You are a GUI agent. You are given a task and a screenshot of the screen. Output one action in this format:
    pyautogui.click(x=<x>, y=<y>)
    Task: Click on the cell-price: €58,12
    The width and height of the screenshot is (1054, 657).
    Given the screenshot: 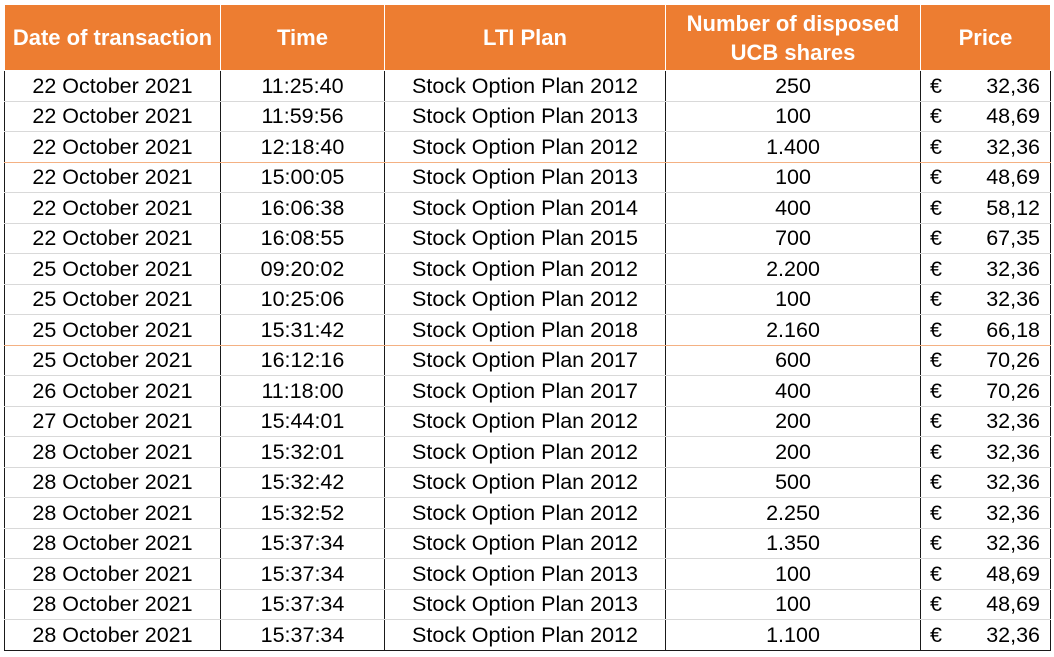 What is the action you would take?
    pyautogui.click(x=985, y=208)
    